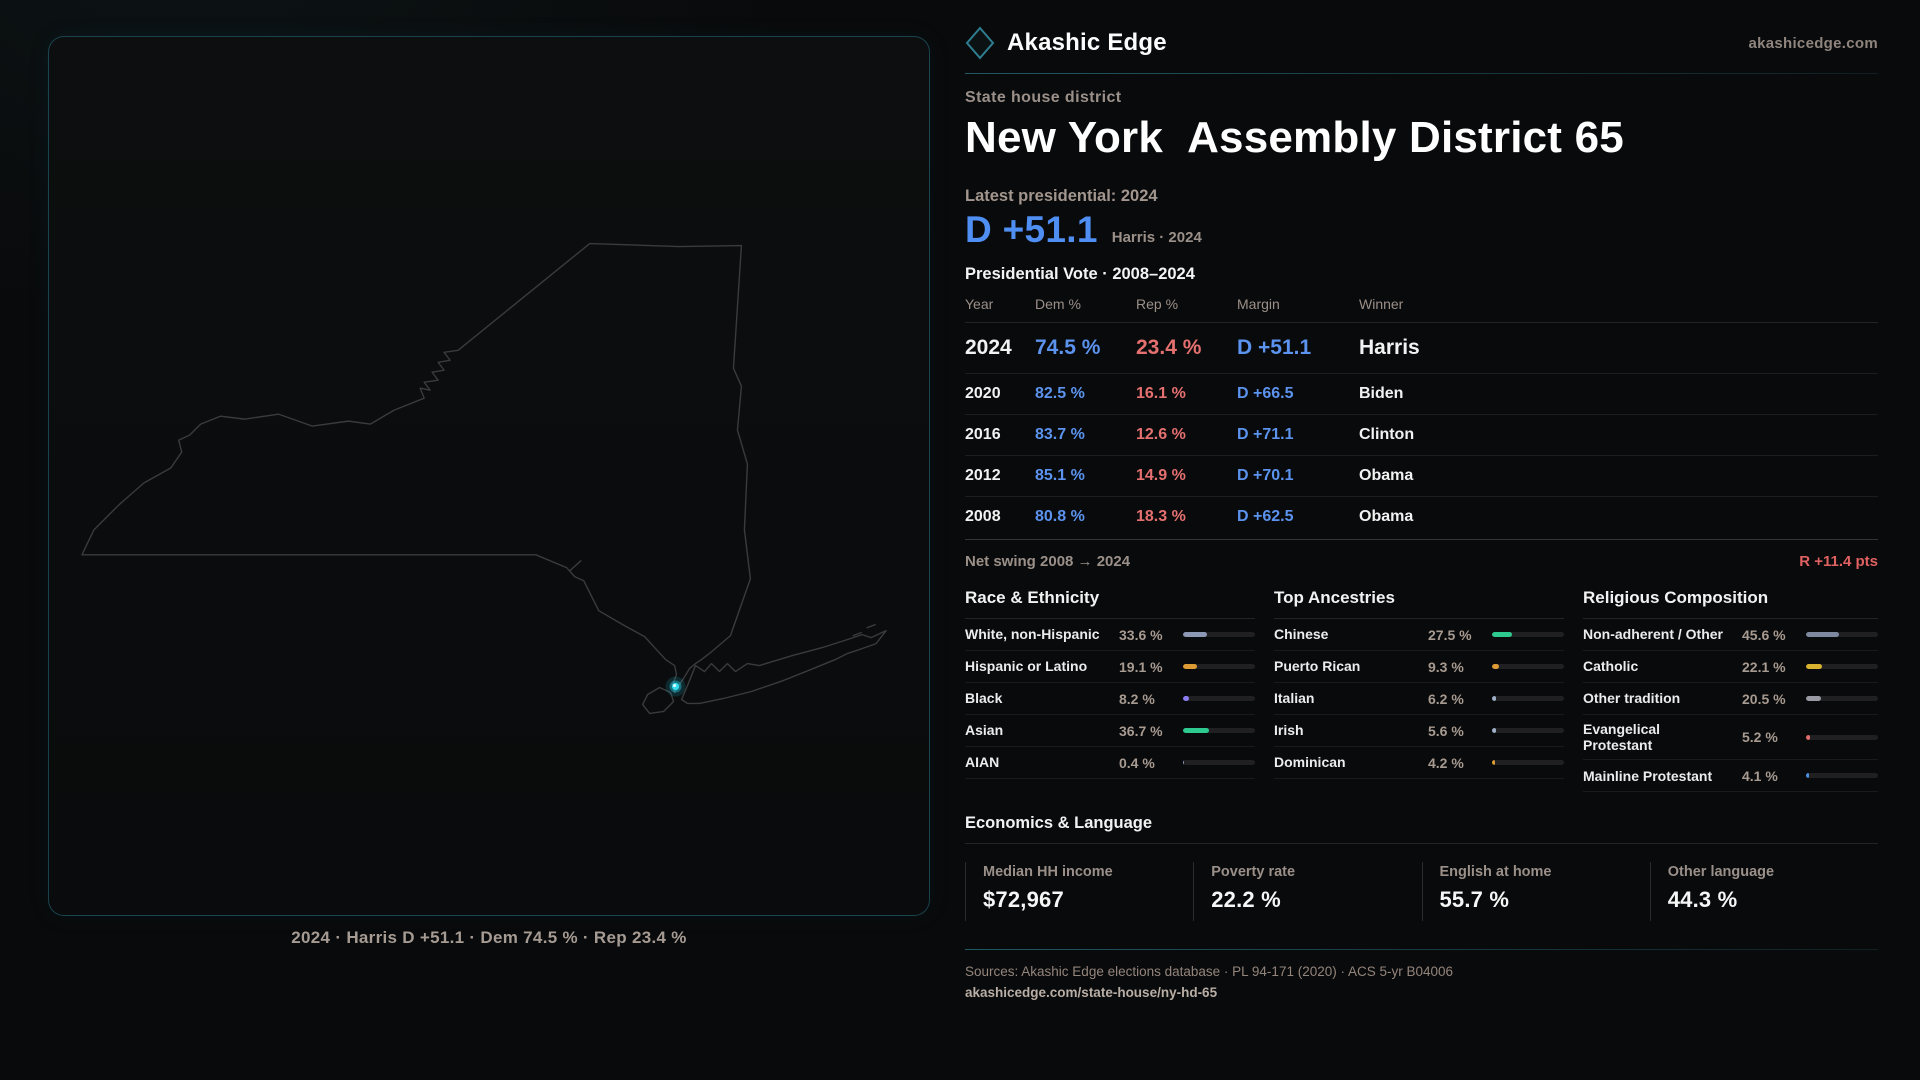  Describe the element at coordinates (1419, 699) in the screenshot. I see `demo-row: Italian 6.2 %` at that location.